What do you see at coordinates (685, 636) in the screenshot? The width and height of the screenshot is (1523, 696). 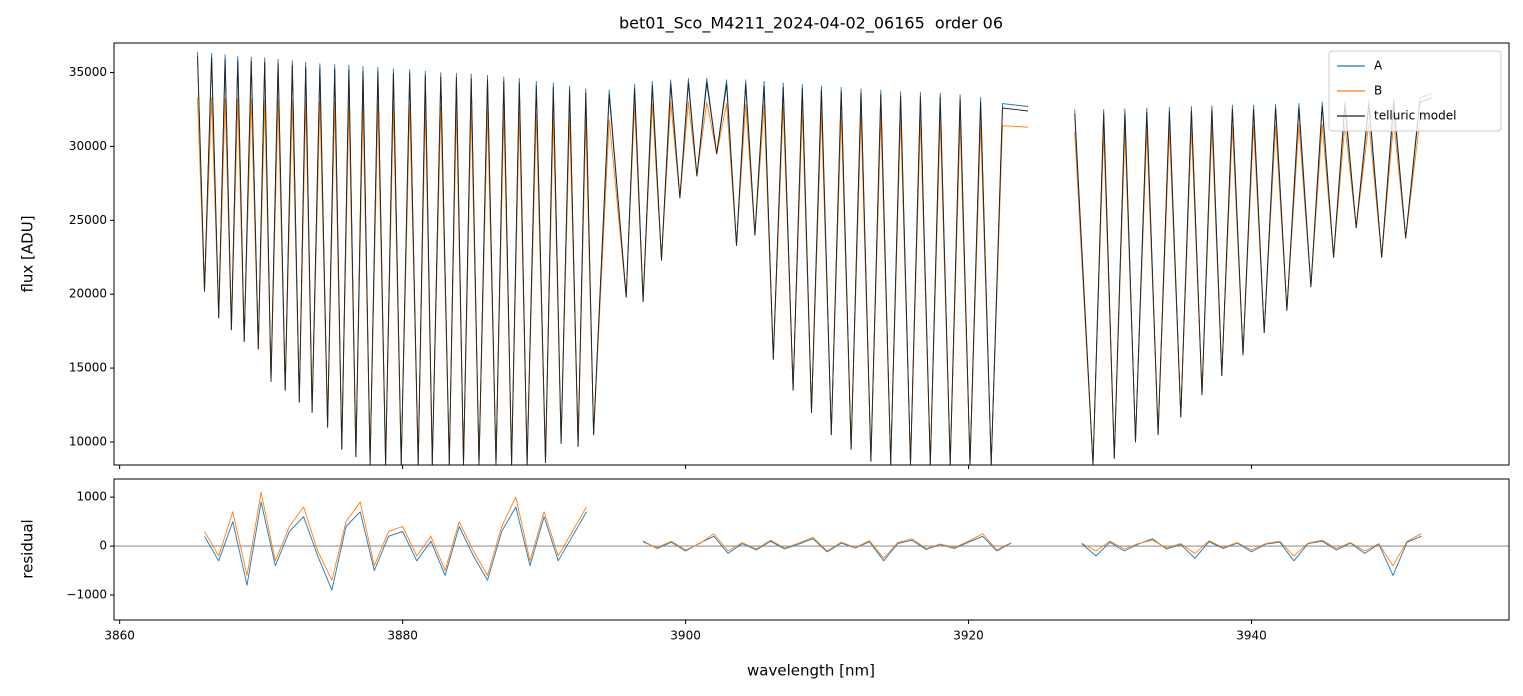 I see `x-tick-label: 3900` at bounding box center [685, 636].